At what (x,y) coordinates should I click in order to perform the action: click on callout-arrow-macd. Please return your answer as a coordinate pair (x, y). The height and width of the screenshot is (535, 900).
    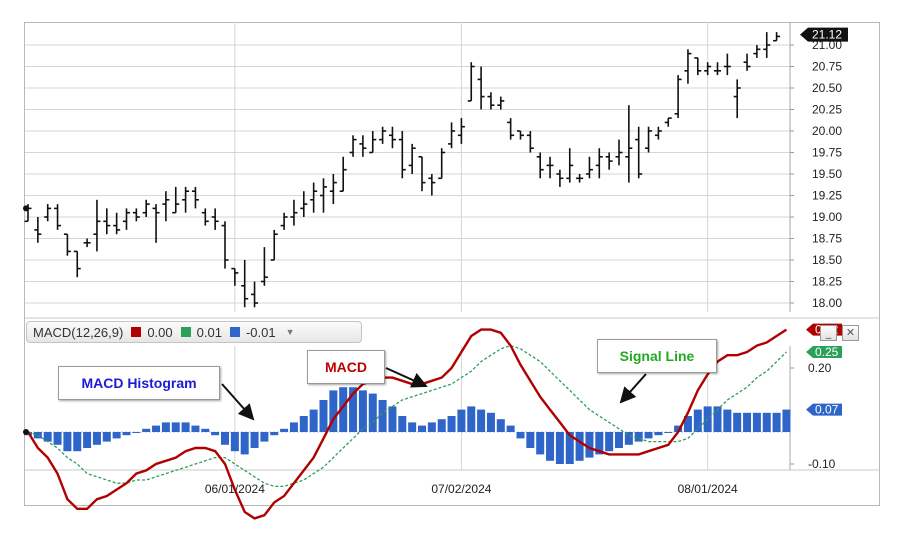
    Looking at the image, I should click on (406, 377).